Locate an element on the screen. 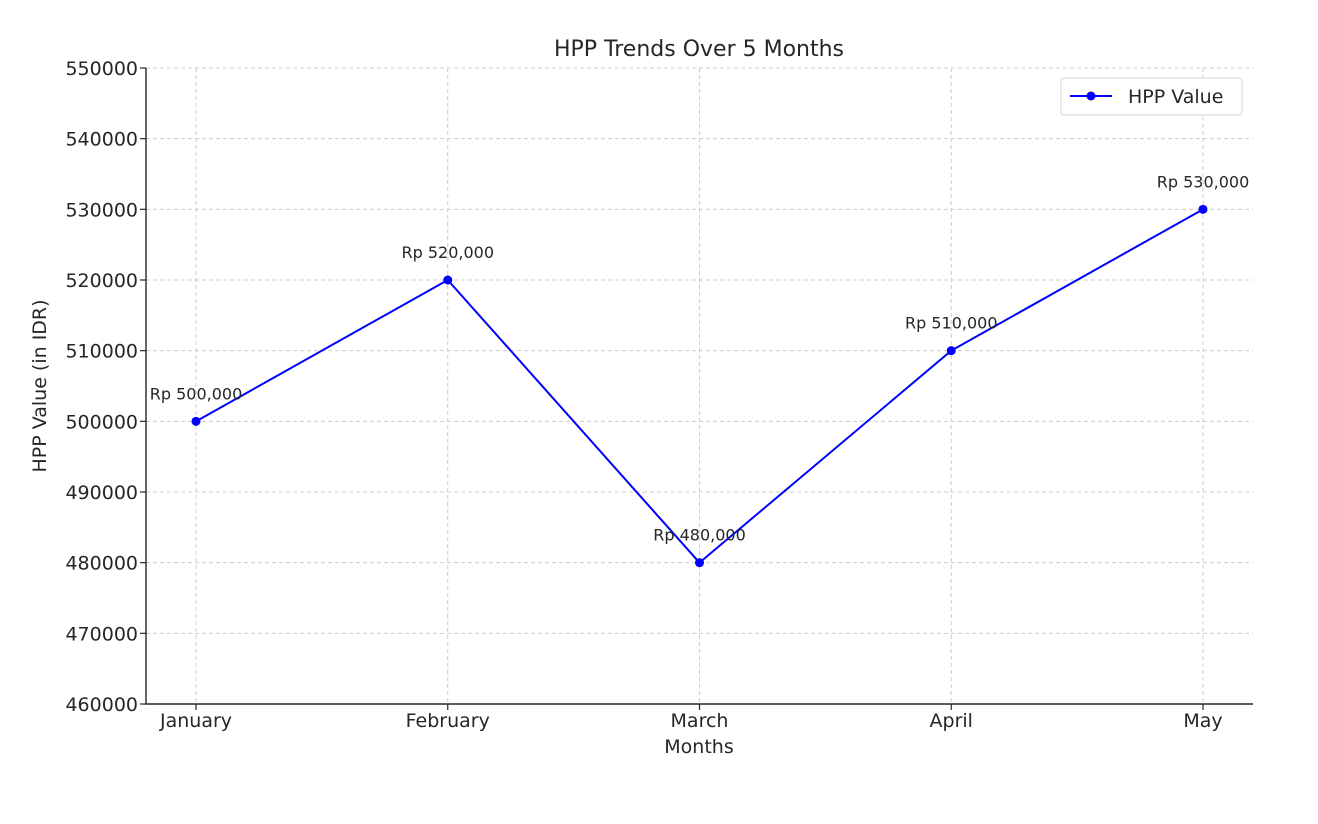  chart-title: HPP Trends Over 5 Months is located at coordinates (699, 49).